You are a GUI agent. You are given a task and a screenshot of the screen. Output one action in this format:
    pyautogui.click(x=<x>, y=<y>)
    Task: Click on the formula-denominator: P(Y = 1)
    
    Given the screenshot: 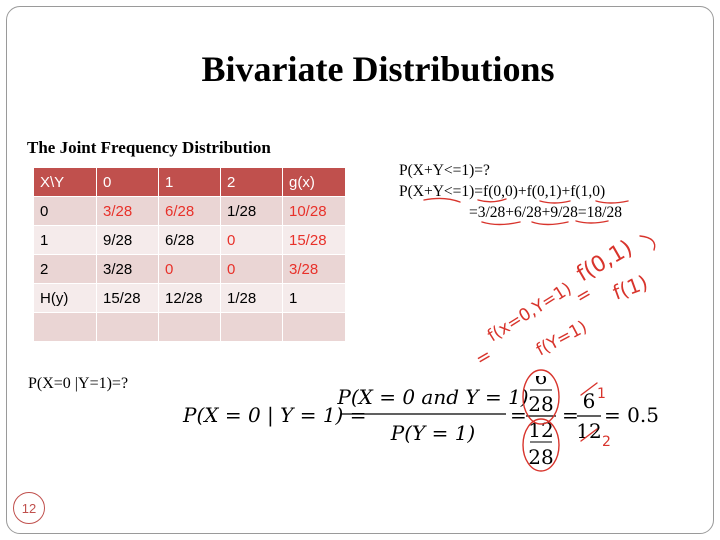 What is the action you would take?
    pyautogui.click(x=432, y=433)
    